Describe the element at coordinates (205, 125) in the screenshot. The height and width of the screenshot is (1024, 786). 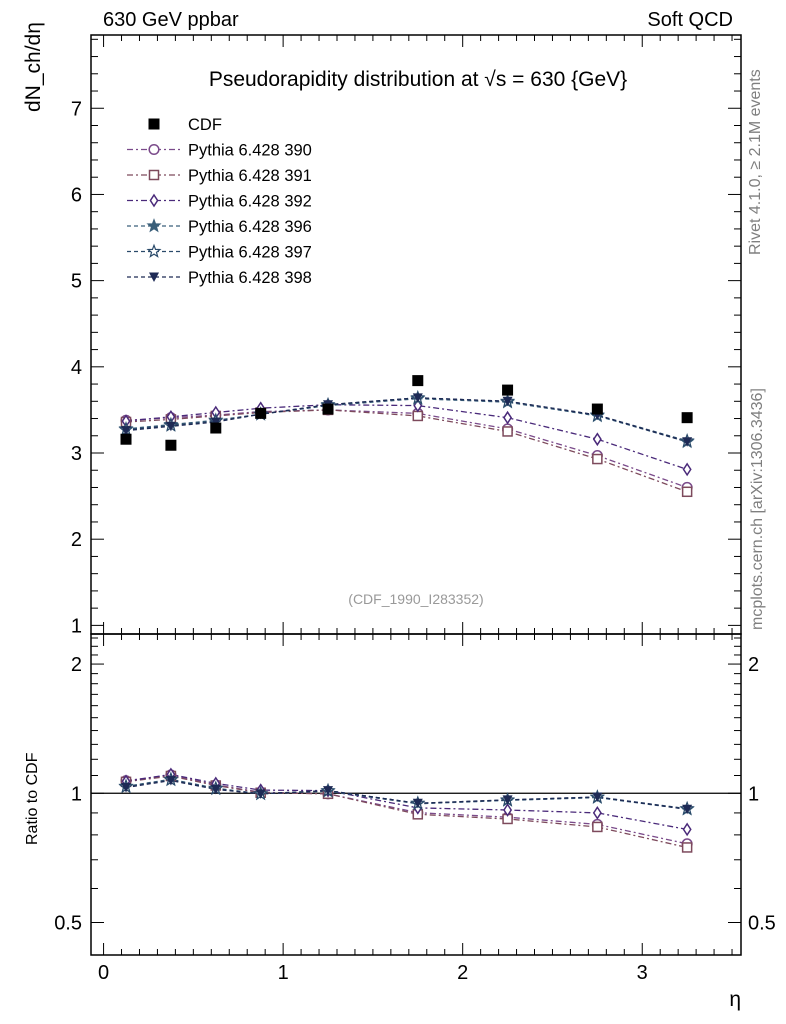
I see `legend-label-cdf: CDF` at that location.